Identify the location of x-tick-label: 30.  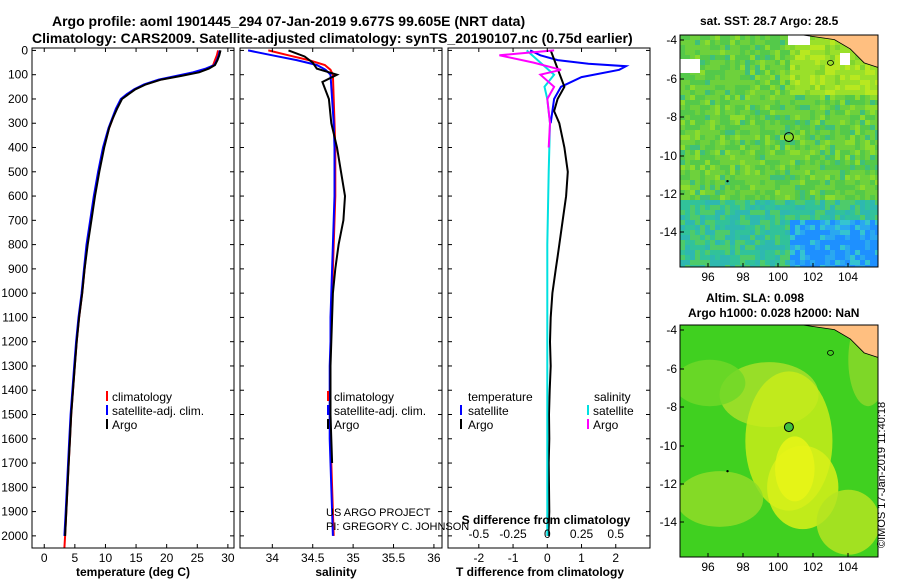
(228, 558).